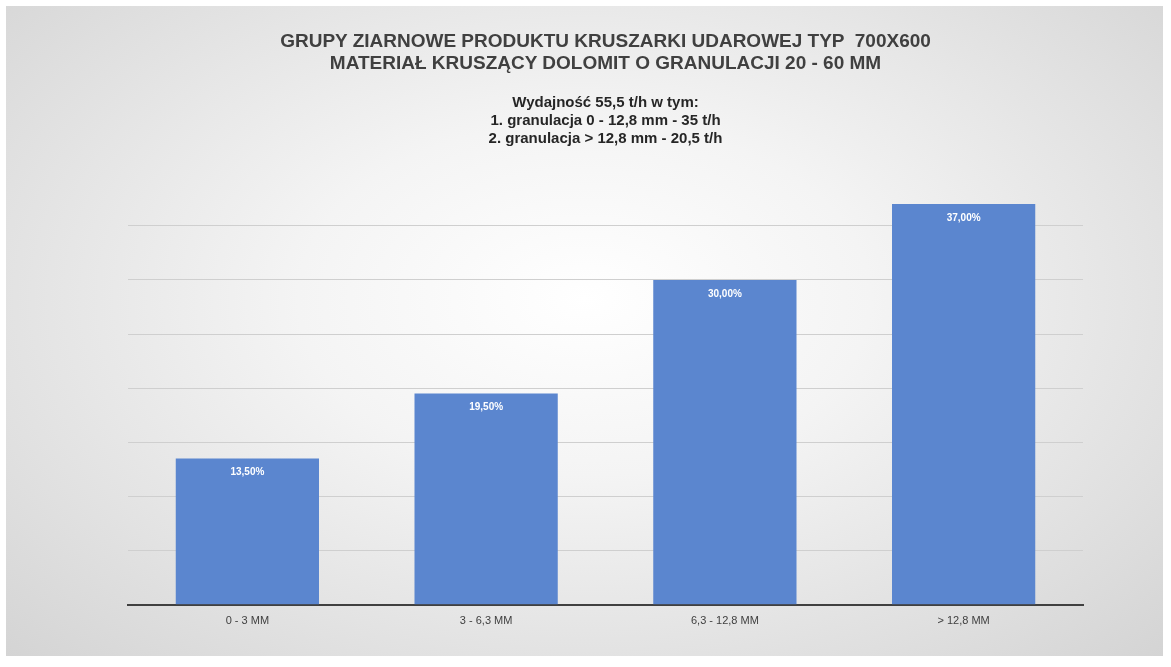  I want to click on data-label: 30,00%, so click(724, 293).